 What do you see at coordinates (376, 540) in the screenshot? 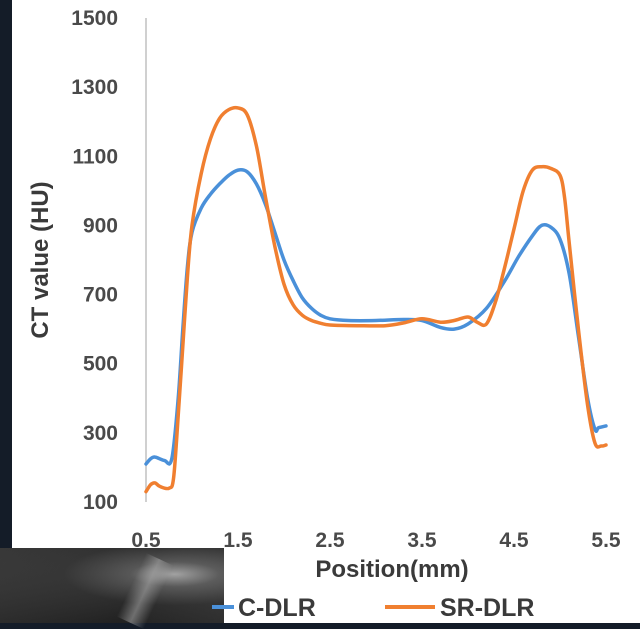
I see `x-tick-labels: 0.5 1.5 2.5 3.5 4.5 5.5` at bounding box center [376, 540].